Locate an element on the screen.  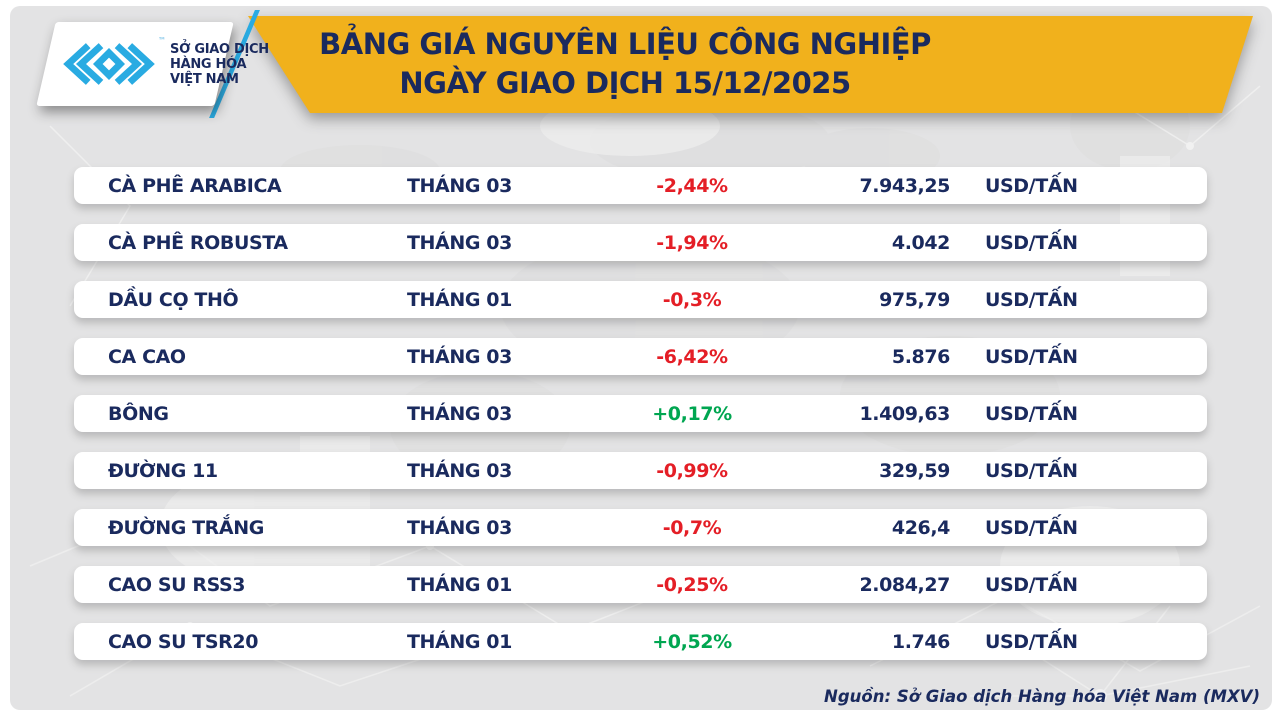
commodity-name: ĐƯỜNG 11 is located at coordinates (163, 470).